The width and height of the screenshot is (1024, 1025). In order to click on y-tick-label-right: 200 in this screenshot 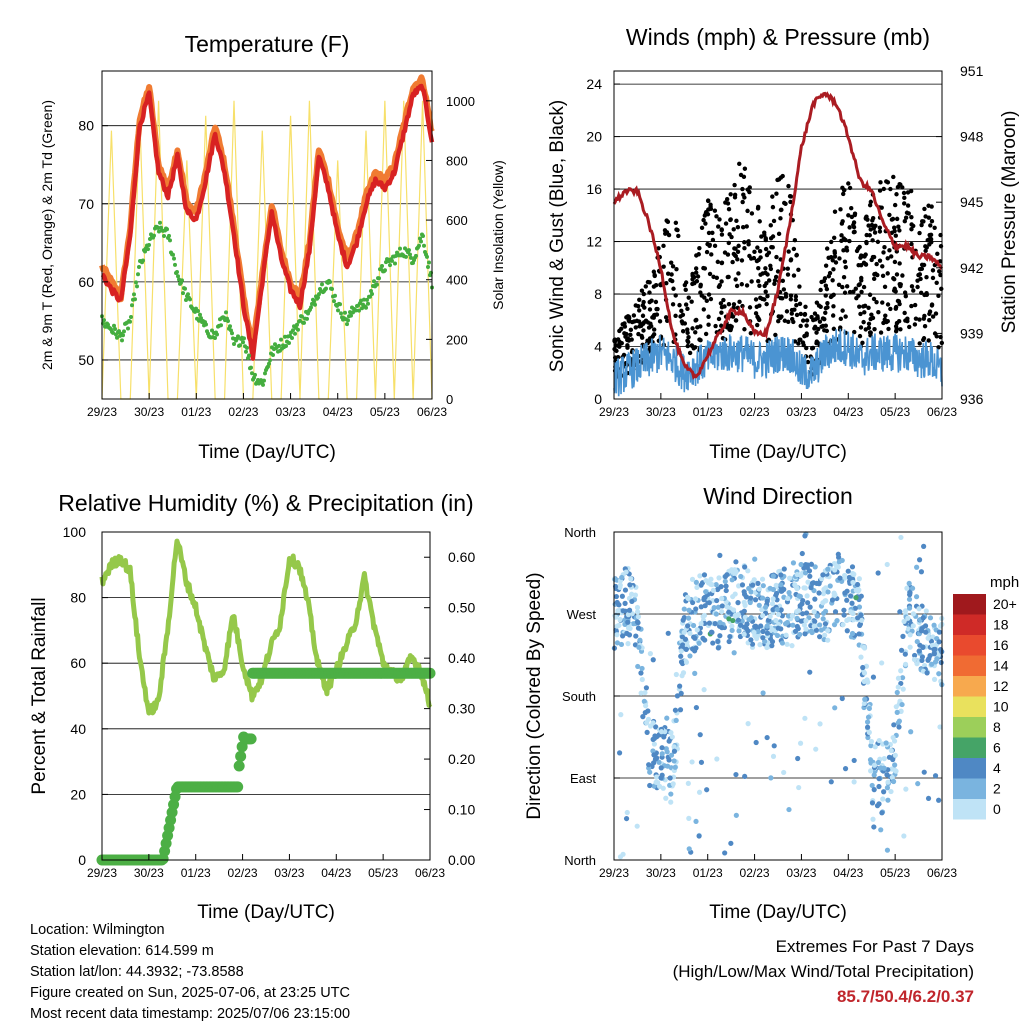, I will do `click(457, 339)`.